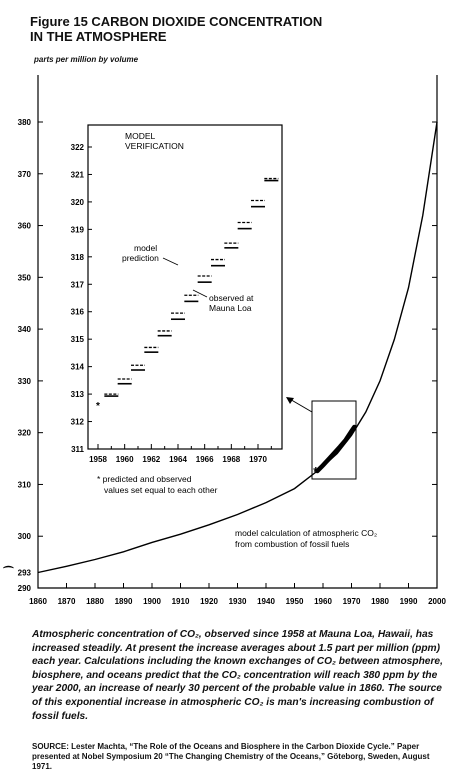  I want to click on inset-model-prediction-leader, so click(170, 261).